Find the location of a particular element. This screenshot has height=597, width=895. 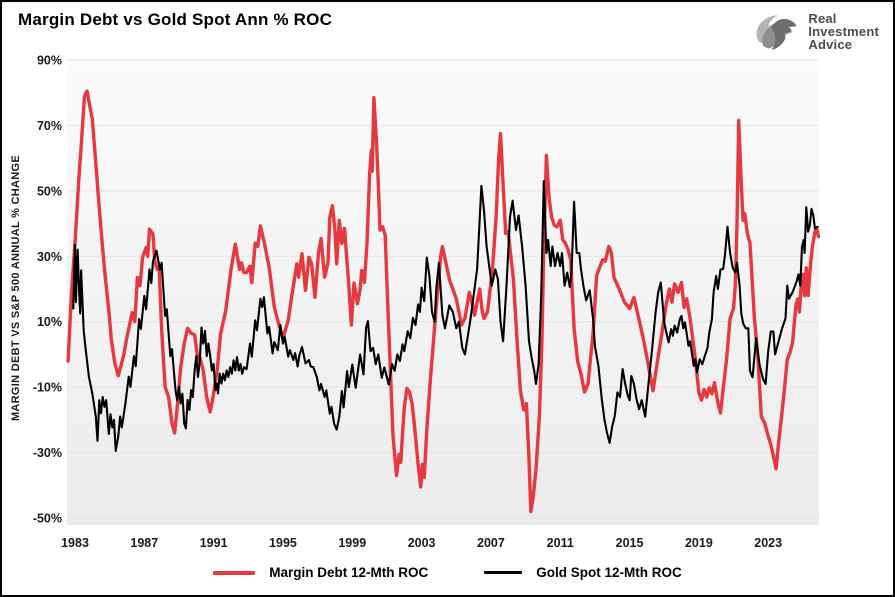

x-tick-label: 2011 is located at coordinates (560, 543).